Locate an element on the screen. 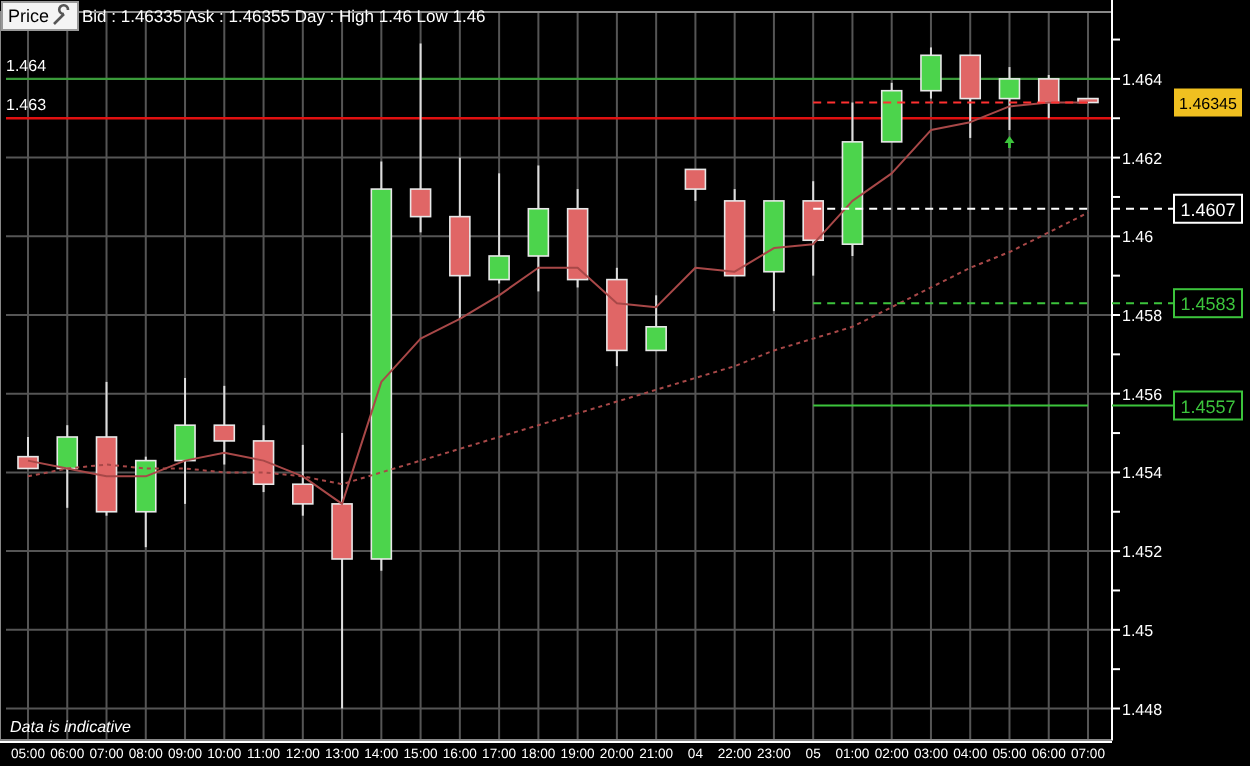 Image resolution: width=1250 pixels, height=766 pixels. y-tick-label: 1.454 is located at coordinates (1143, 473).